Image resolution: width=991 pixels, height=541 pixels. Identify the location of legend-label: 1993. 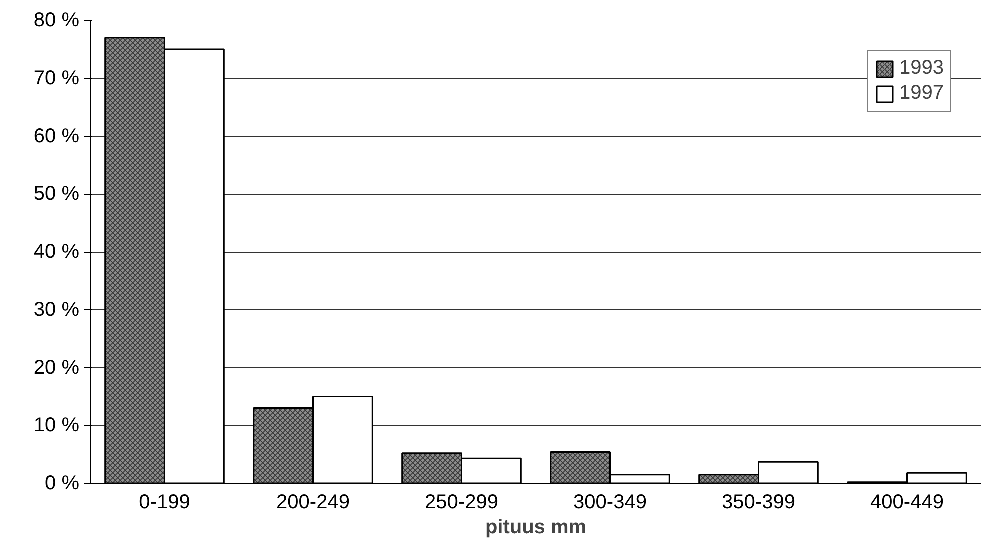
(922, 68).